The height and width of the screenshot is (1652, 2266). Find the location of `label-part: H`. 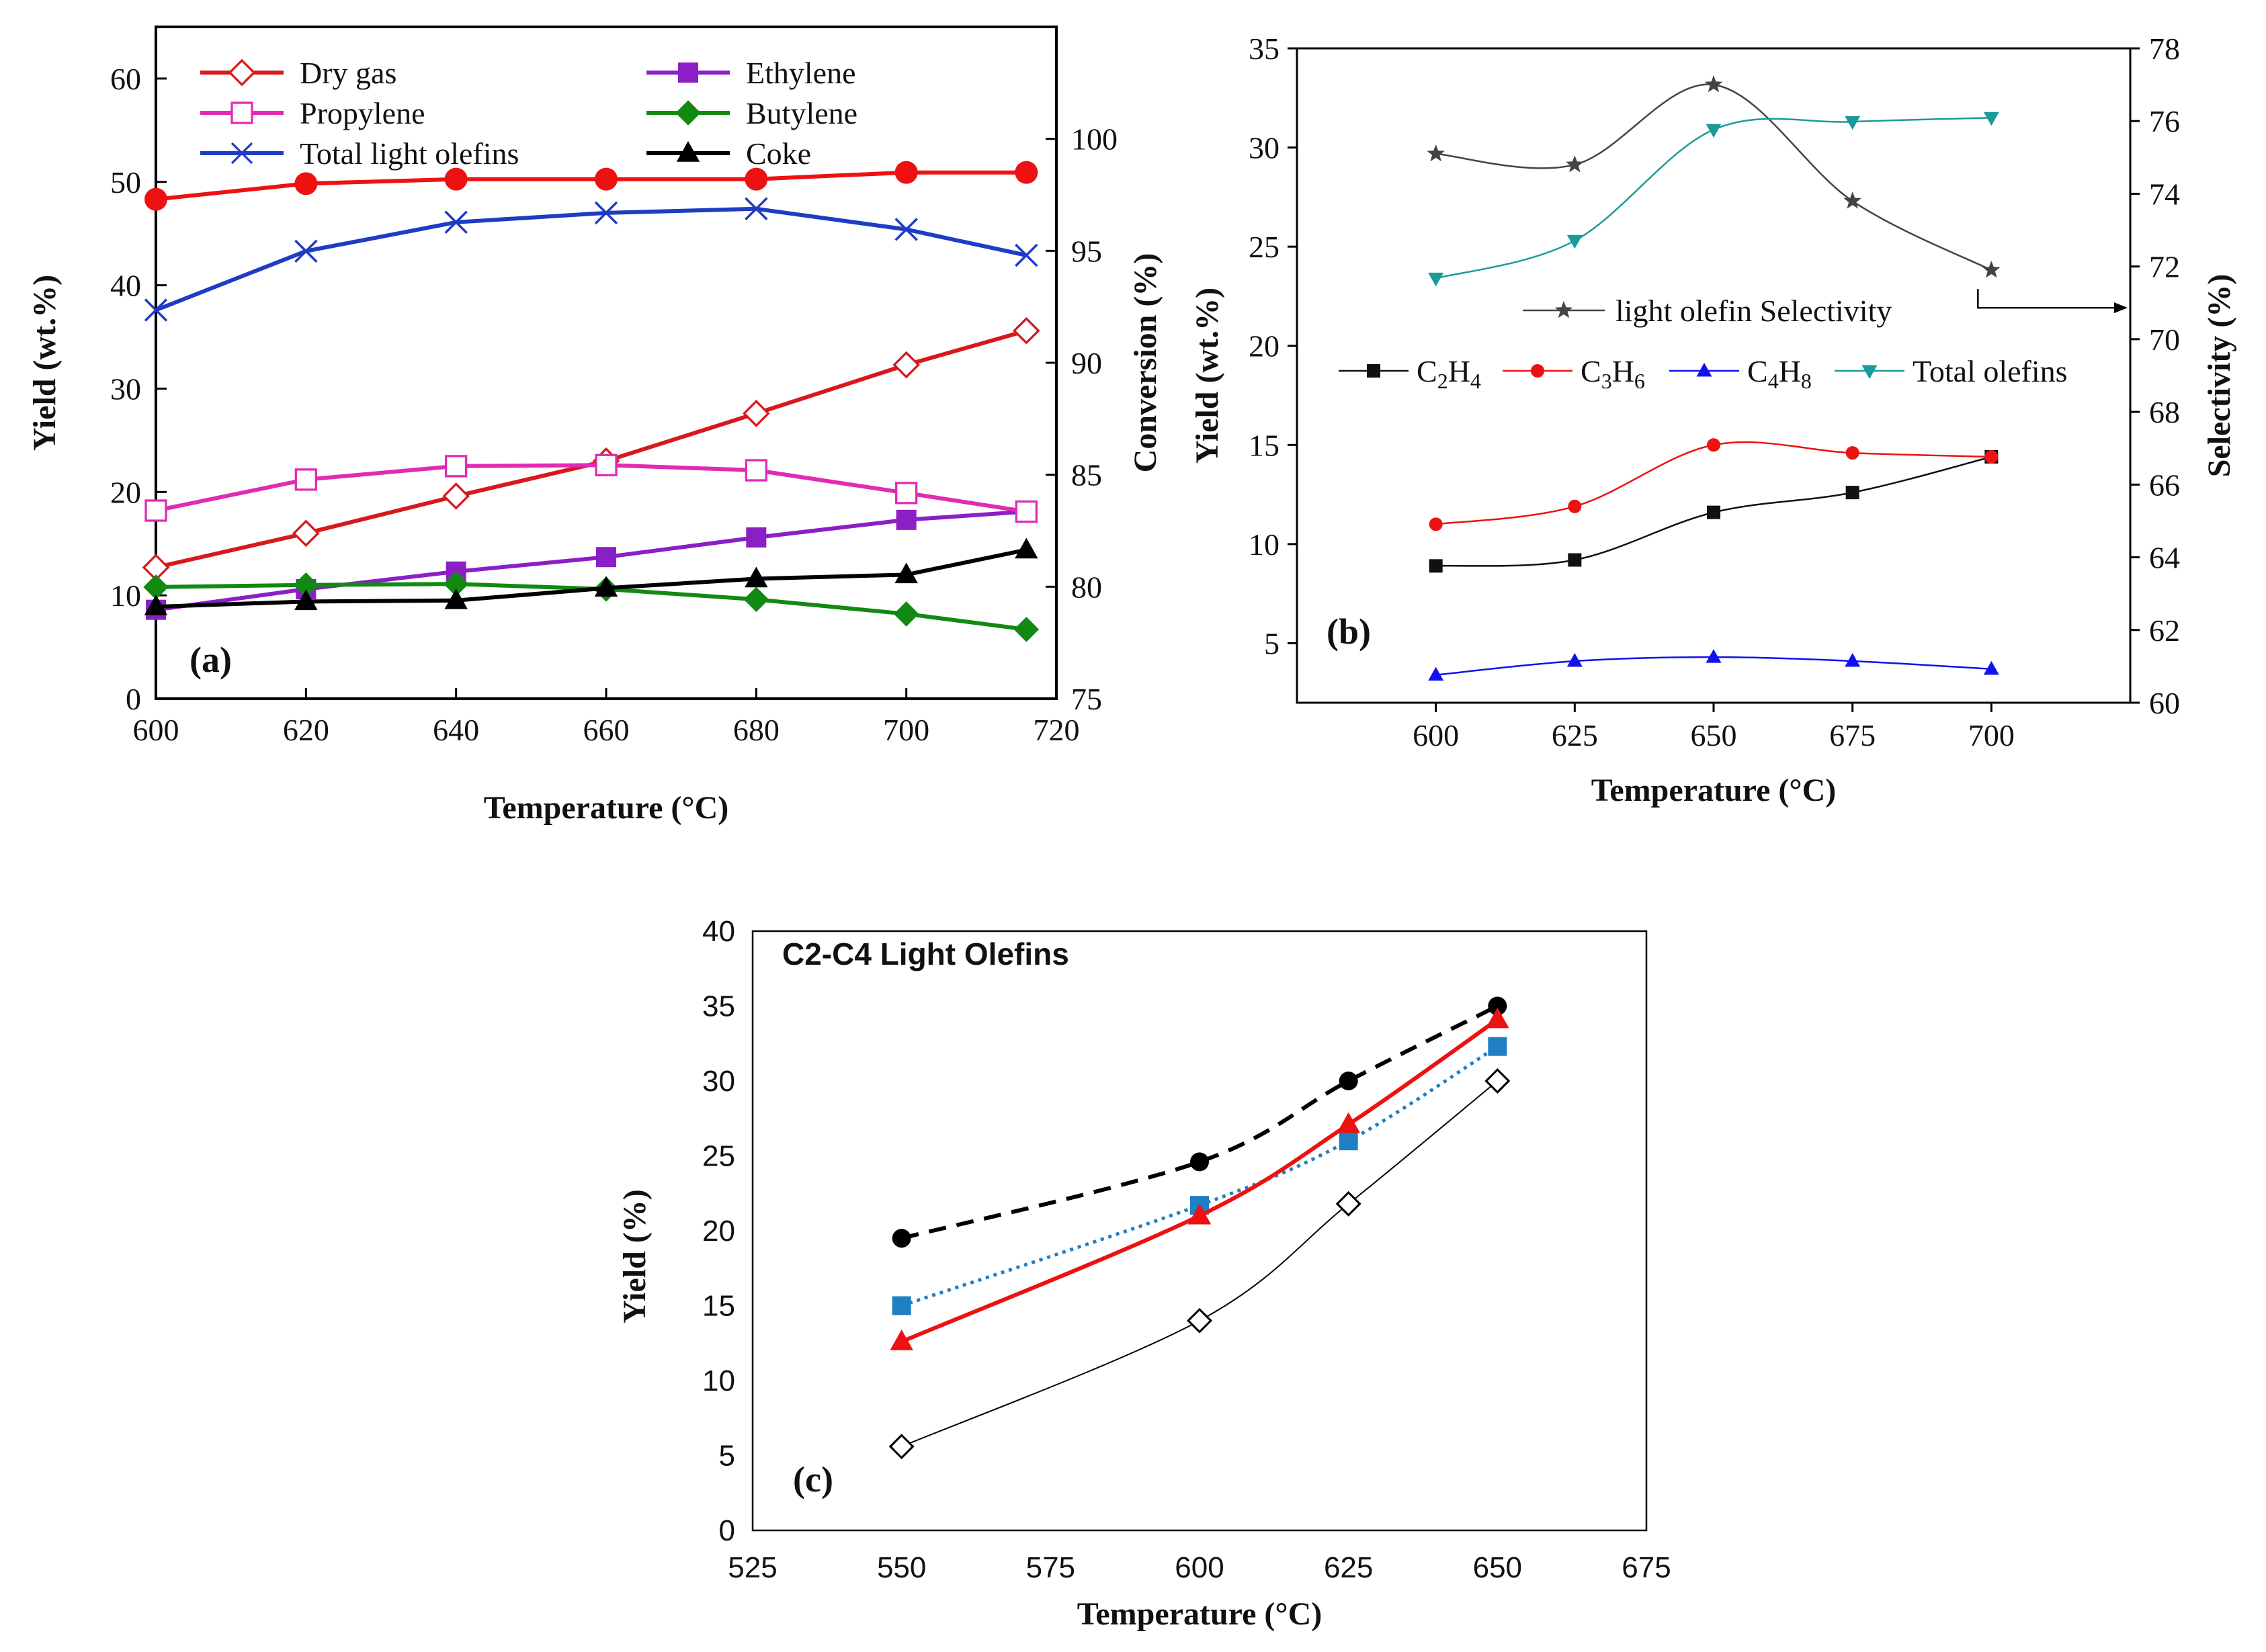

label-part: H is located at coordinates (1623, 371).